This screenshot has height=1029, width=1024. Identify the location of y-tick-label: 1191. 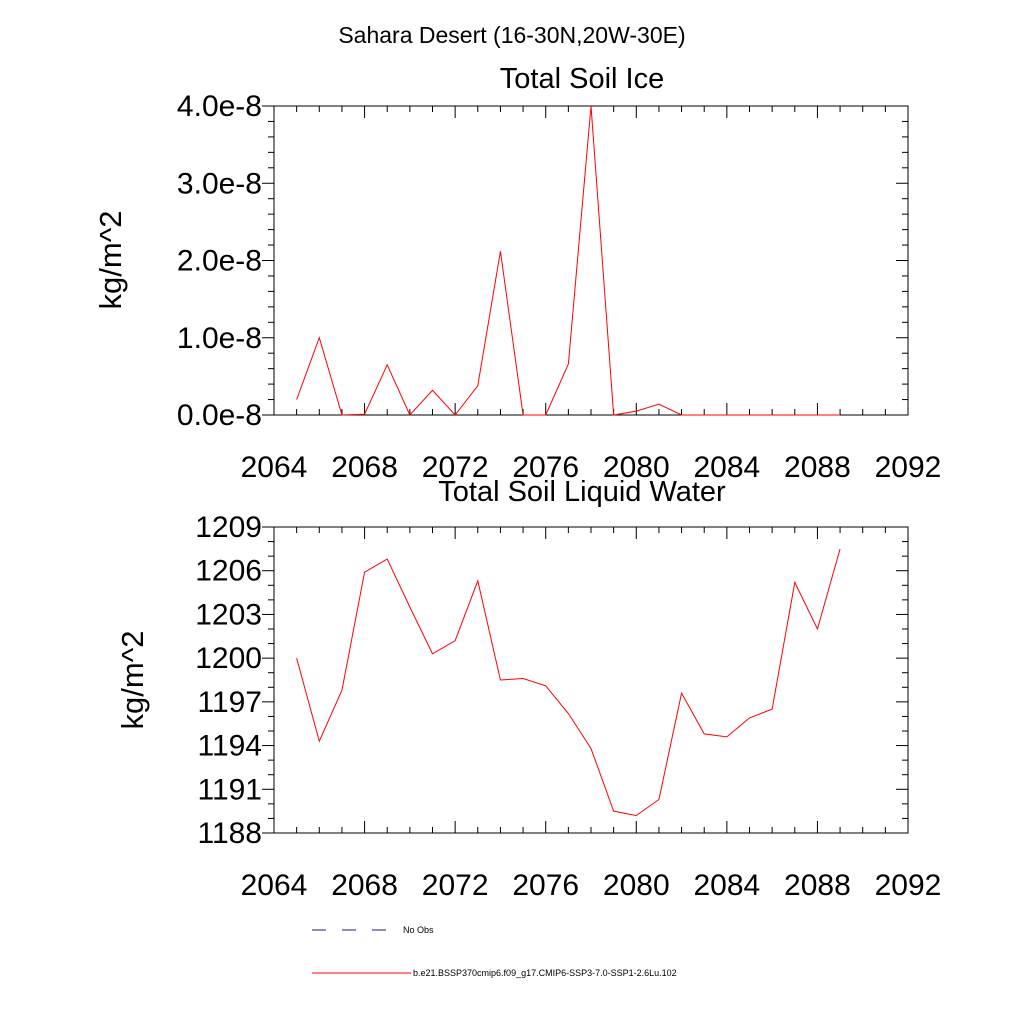
(229, 789).